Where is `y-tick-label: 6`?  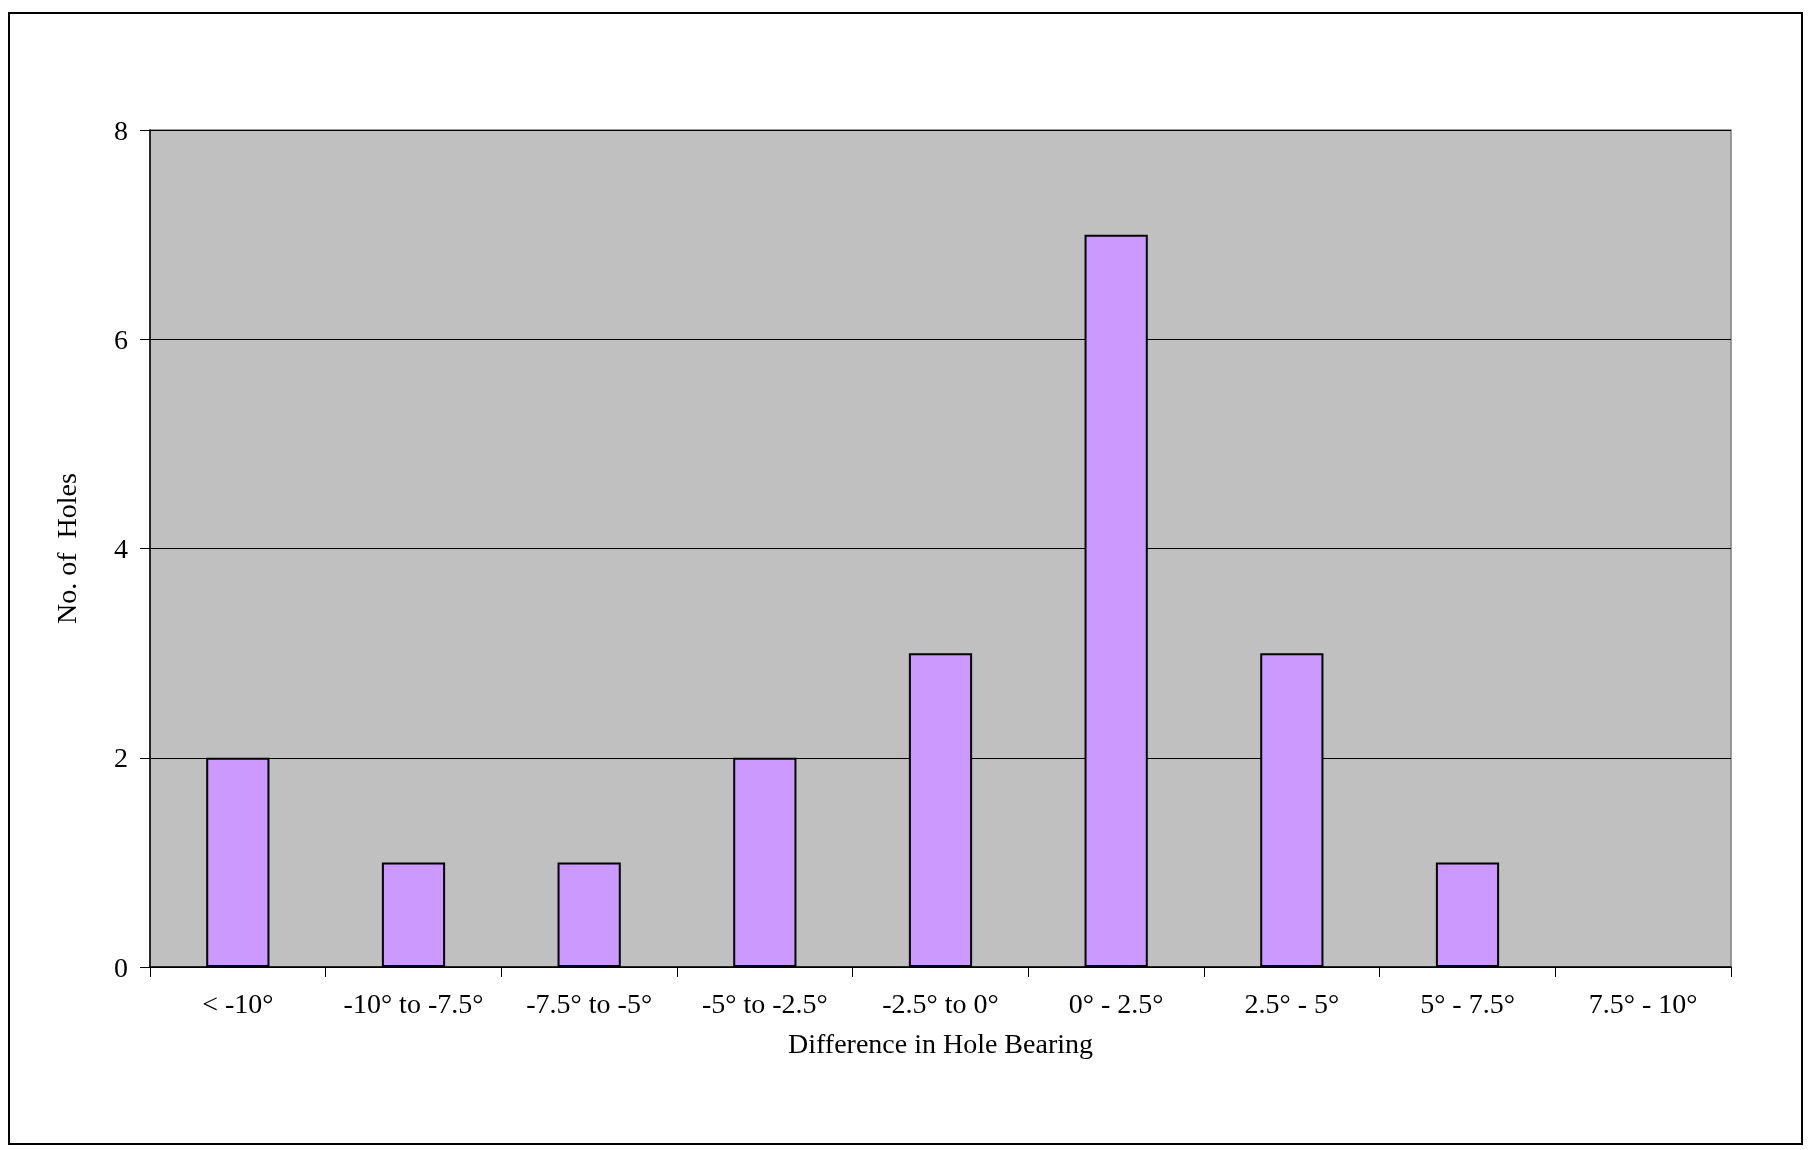 y-tick-label: 6 is located at coordinates (121, 339).